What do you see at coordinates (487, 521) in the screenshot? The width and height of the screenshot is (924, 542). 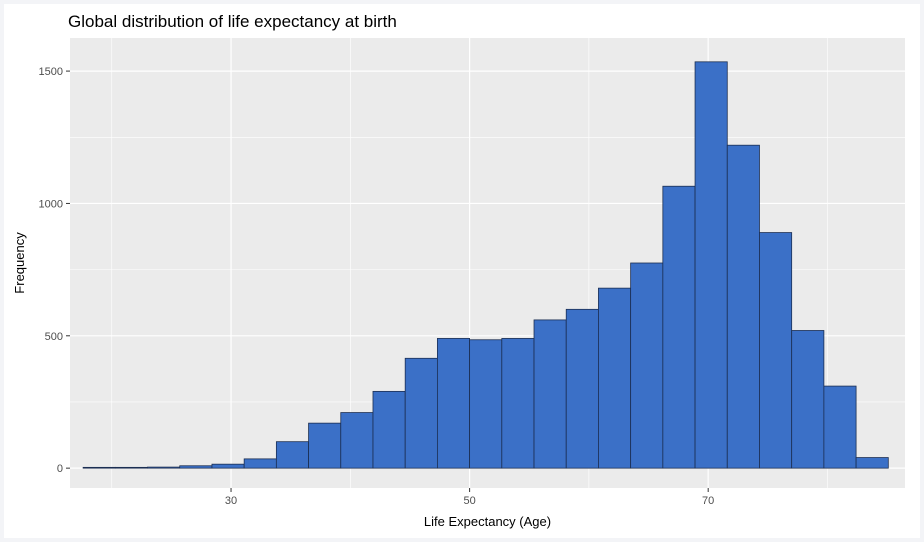 I see `x-axis-title: Life Expectancy (Age)` at bounding box center [487, 521].